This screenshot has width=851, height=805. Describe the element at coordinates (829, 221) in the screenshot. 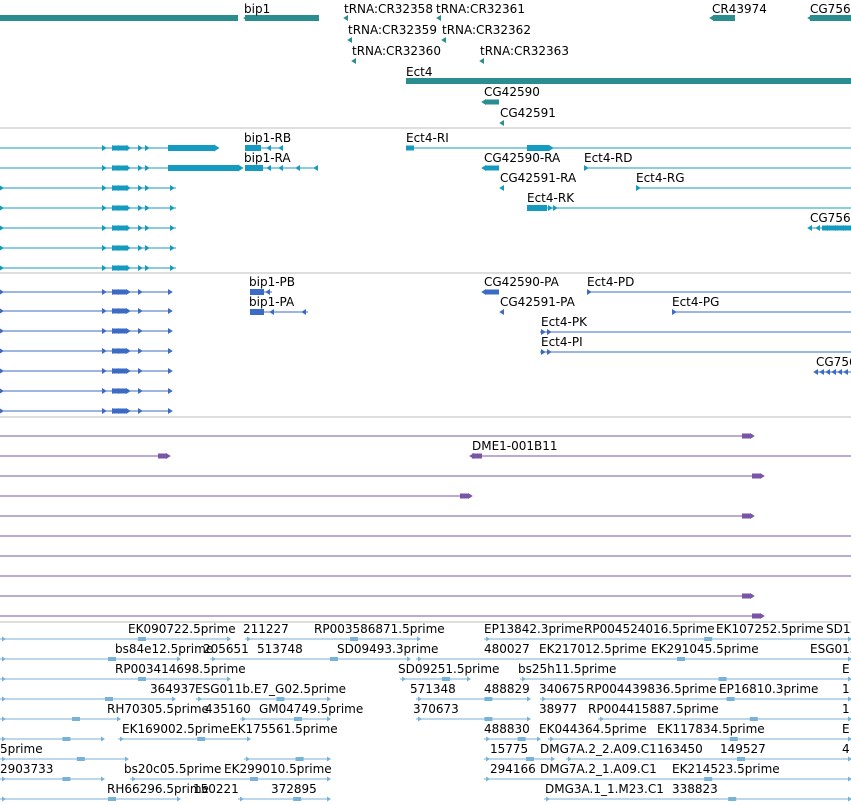

I see `transcript-feature: CG756` at that location.